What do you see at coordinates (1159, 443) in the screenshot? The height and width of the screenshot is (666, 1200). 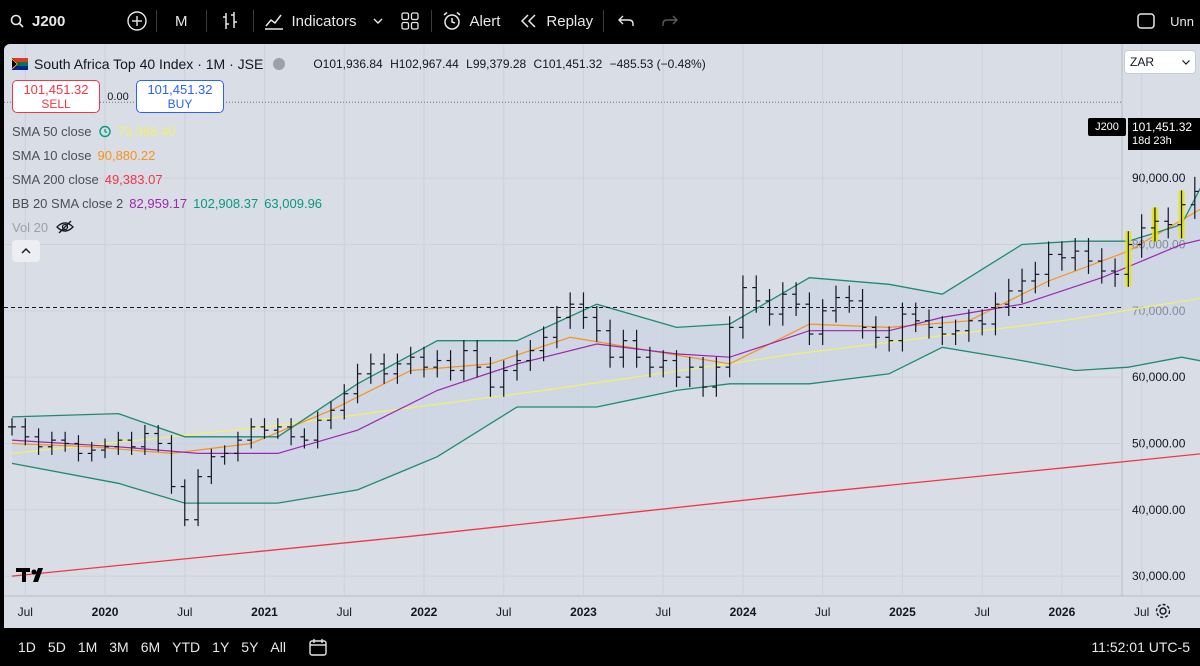 I see `y-tick-label: 50,000.00` at bounding box center [1159, 443].